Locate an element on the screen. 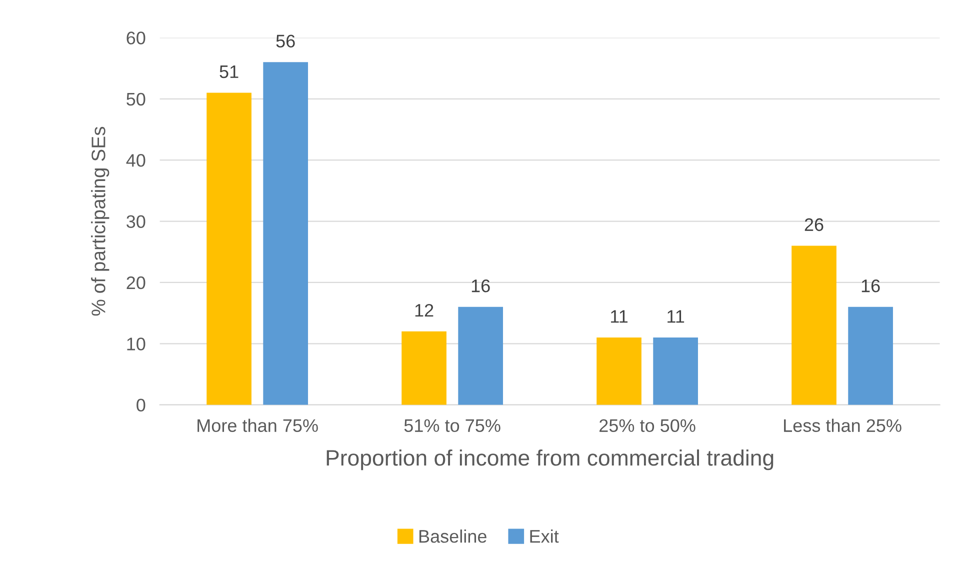 This screenshot has width=957, height=580. y-tick-label: 20 is located at coordinates (136, 283).